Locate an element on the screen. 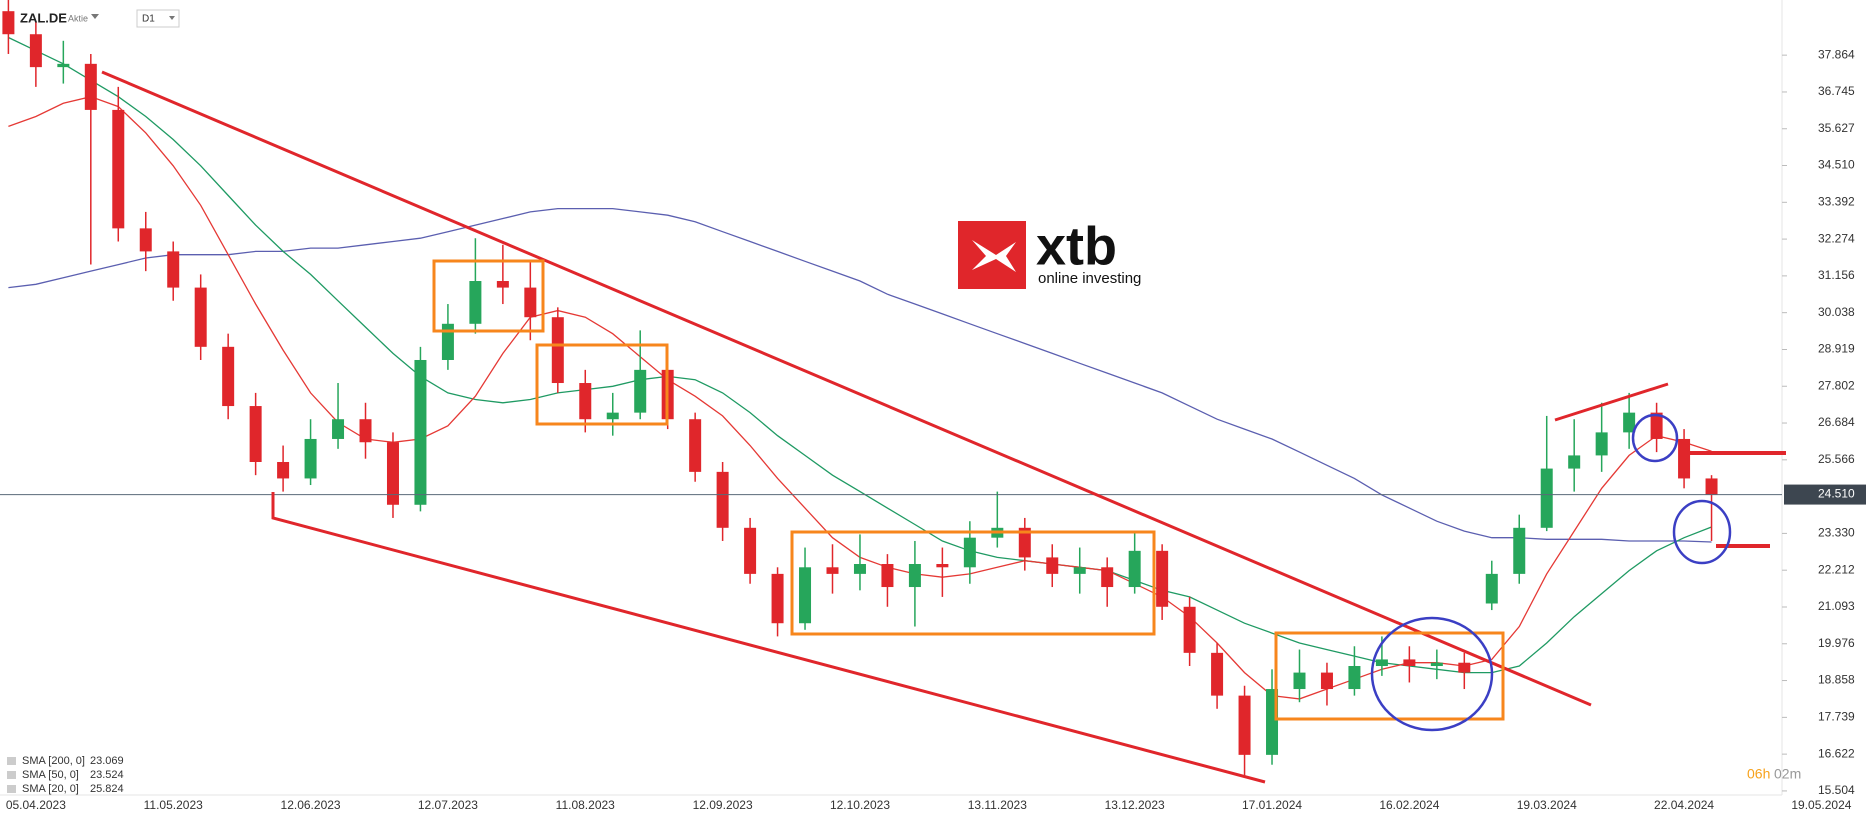 This screenshot has width=1866, height=815. y-tick-label: 31.156 is located at coordinates (1836, 275).